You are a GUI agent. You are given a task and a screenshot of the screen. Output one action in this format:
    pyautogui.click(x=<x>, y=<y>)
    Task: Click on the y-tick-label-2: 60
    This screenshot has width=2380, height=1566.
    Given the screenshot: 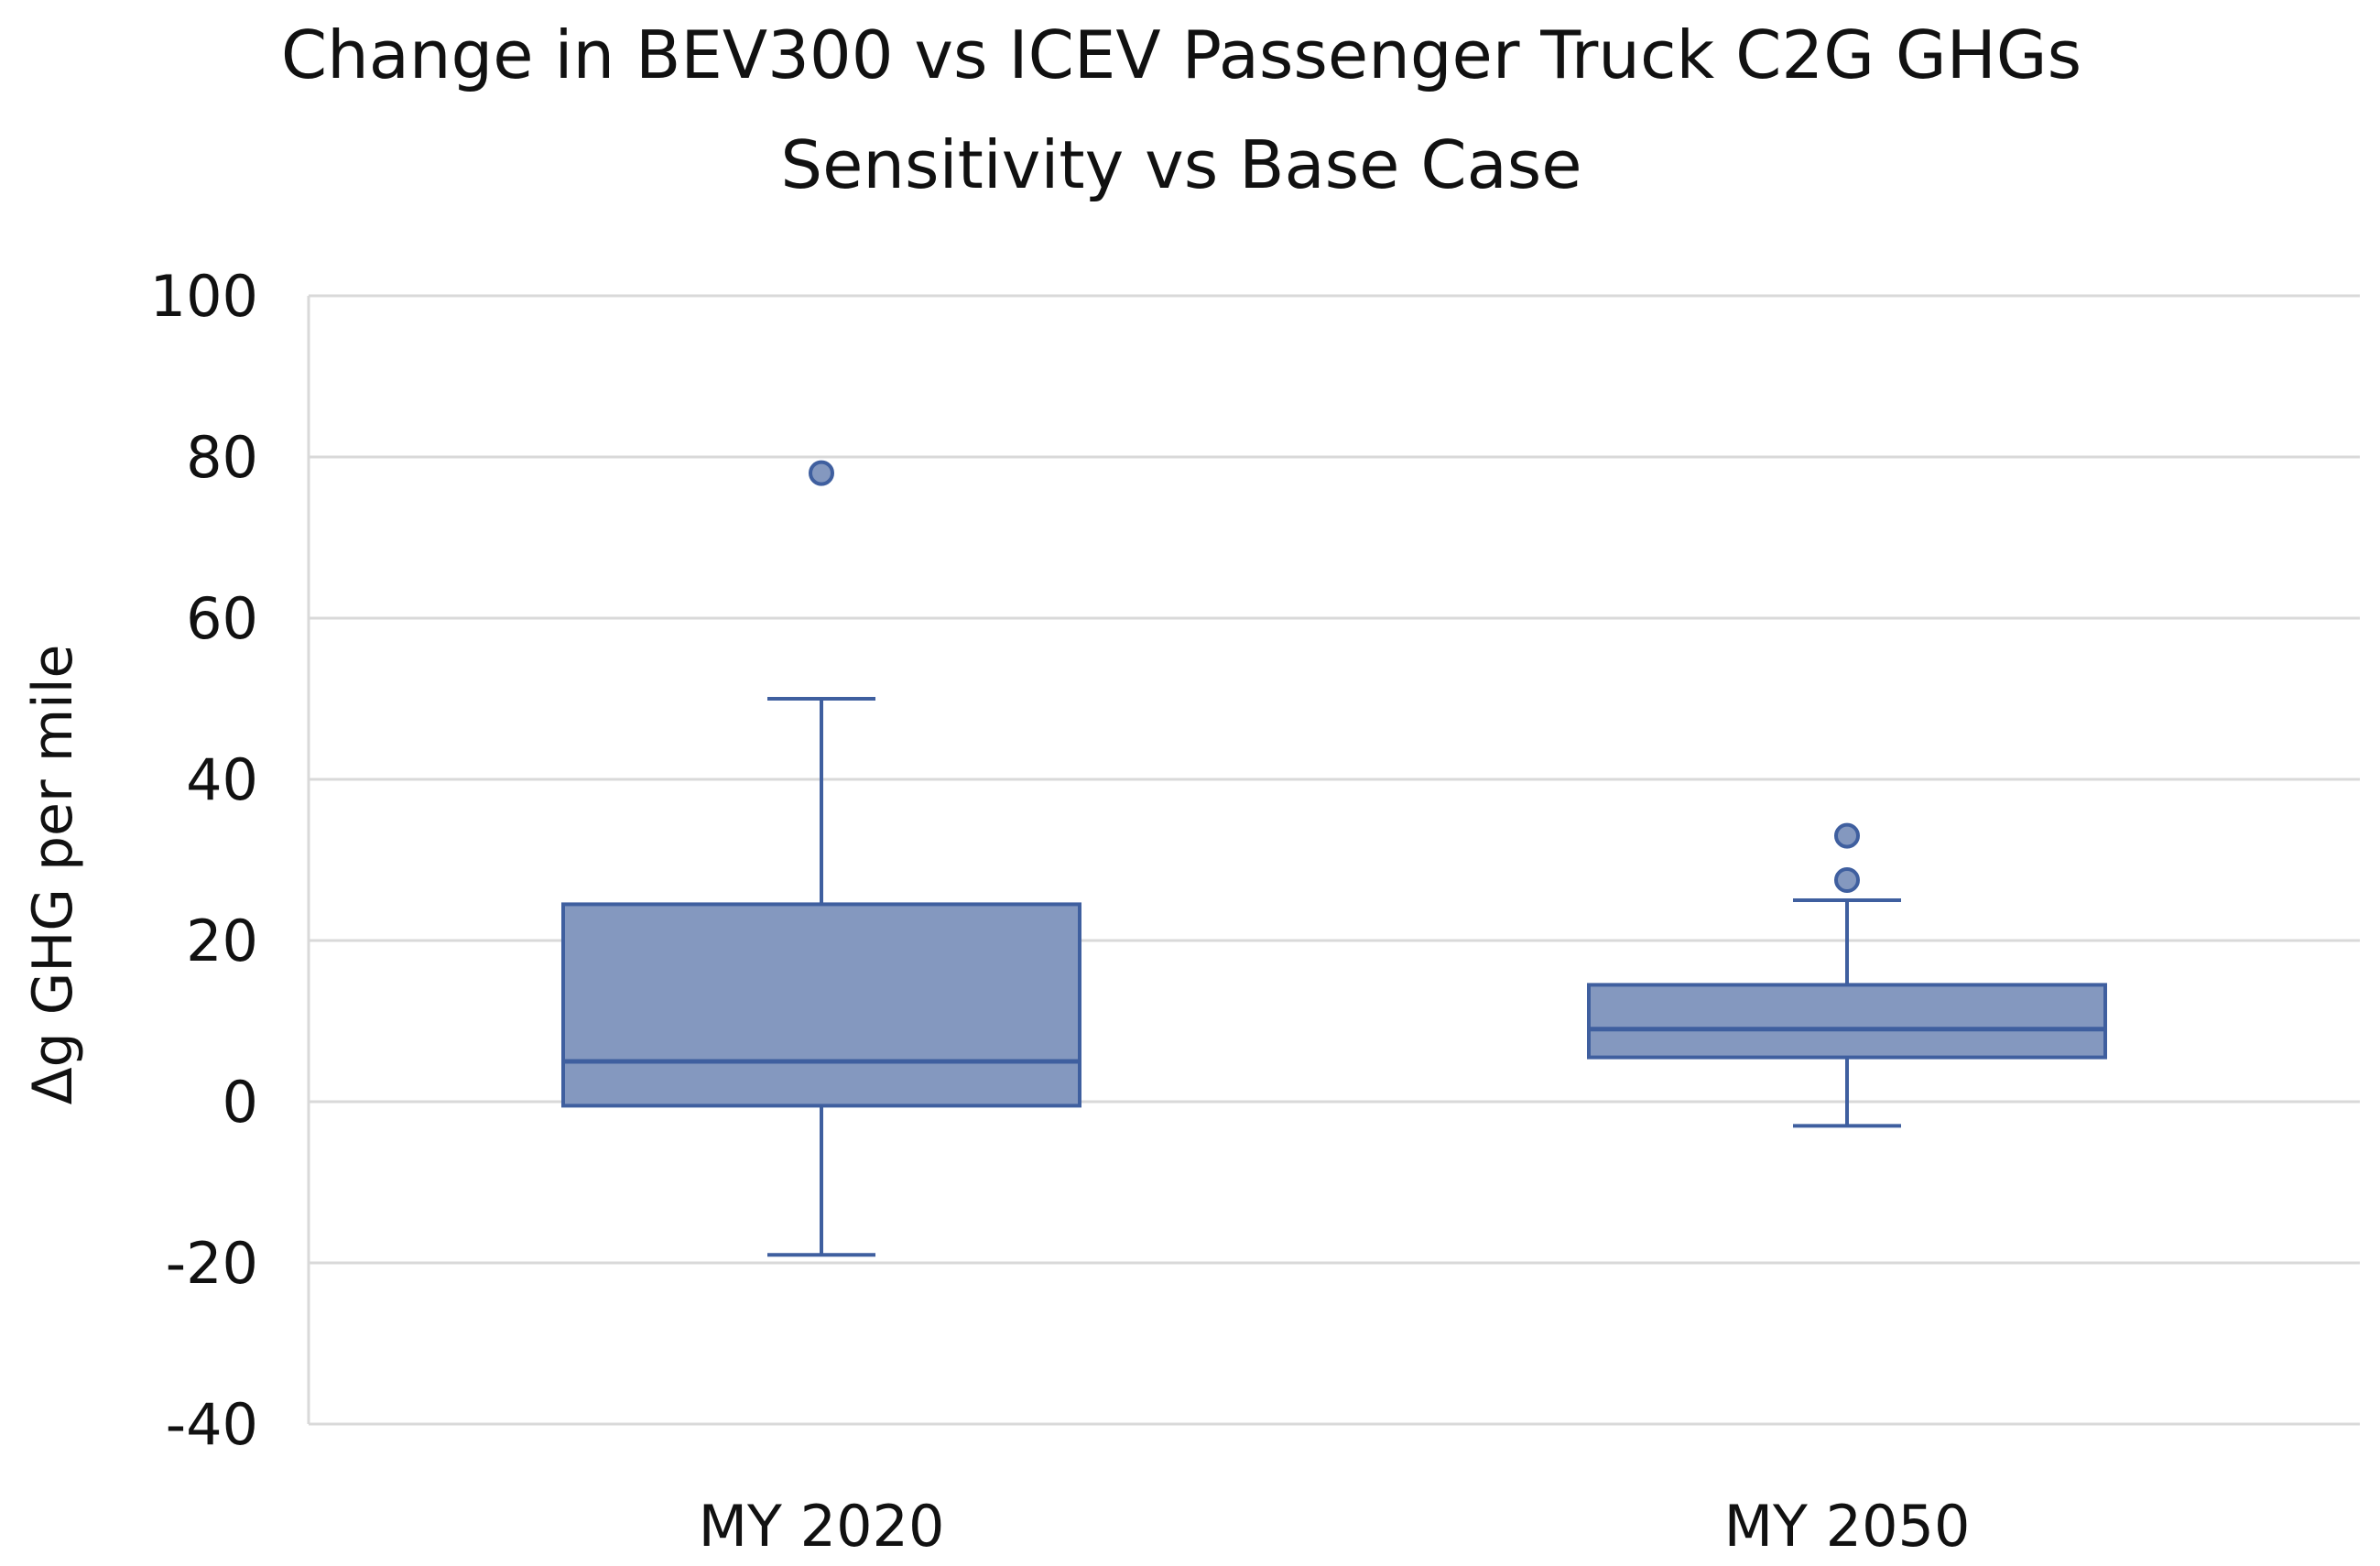 What is the action you would take?
    pyautogui.click(x=222, y=619)
    